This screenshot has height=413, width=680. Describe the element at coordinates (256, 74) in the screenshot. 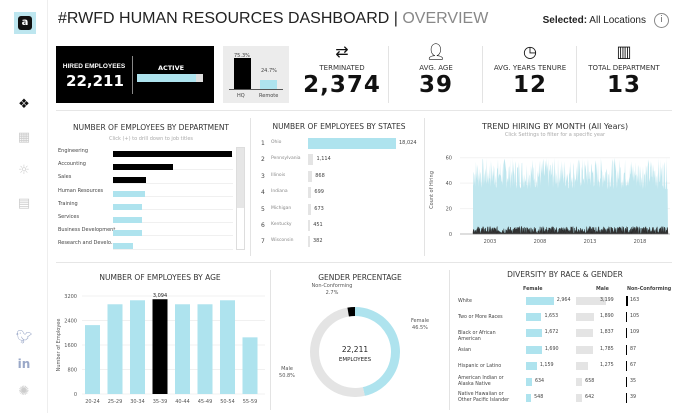

I see `location-card: 75.3% 24.7% HQ Remote` at that location.